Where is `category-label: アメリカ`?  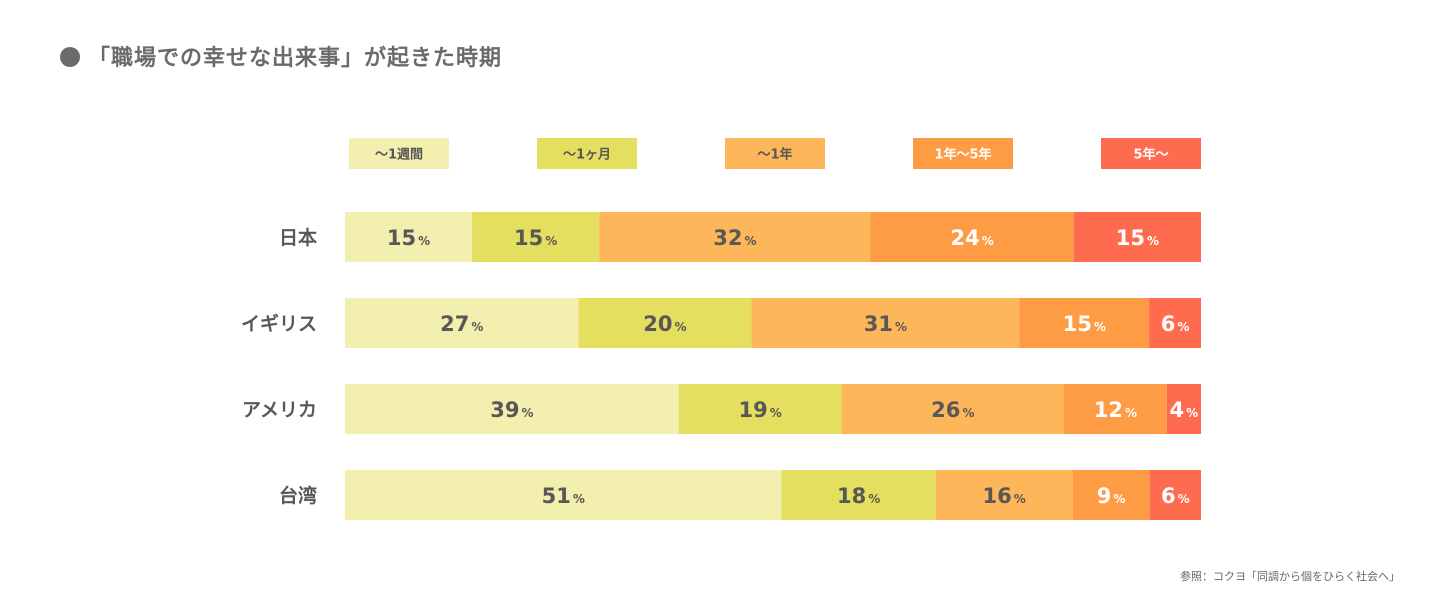 category-label: アメリカ is located at coordinates (279, 410).